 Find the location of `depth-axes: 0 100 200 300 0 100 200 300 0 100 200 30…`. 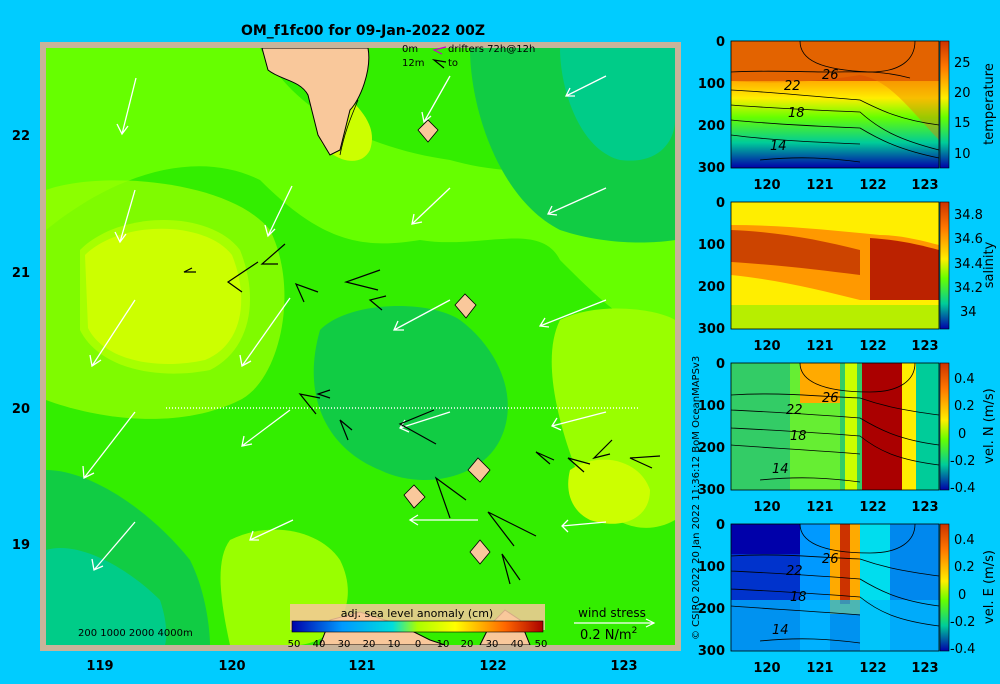

depth-axes: 0 100 200 300 0 100 200 300 0 100 200 30… is located at coordinates (711, 347).